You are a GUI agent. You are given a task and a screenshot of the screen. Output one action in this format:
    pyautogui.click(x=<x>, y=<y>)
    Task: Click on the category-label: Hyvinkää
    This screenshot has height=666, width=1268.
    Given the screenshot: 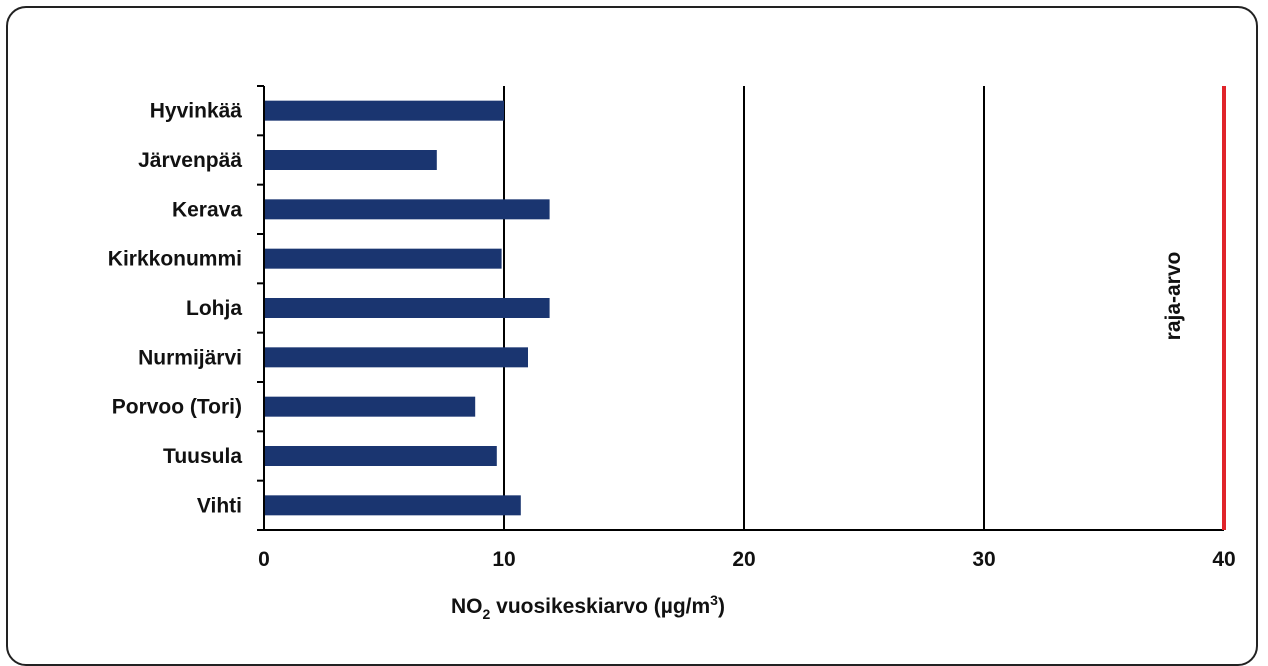 What is the action you would take?
    pyautogui.click(x=196, y=111)
    